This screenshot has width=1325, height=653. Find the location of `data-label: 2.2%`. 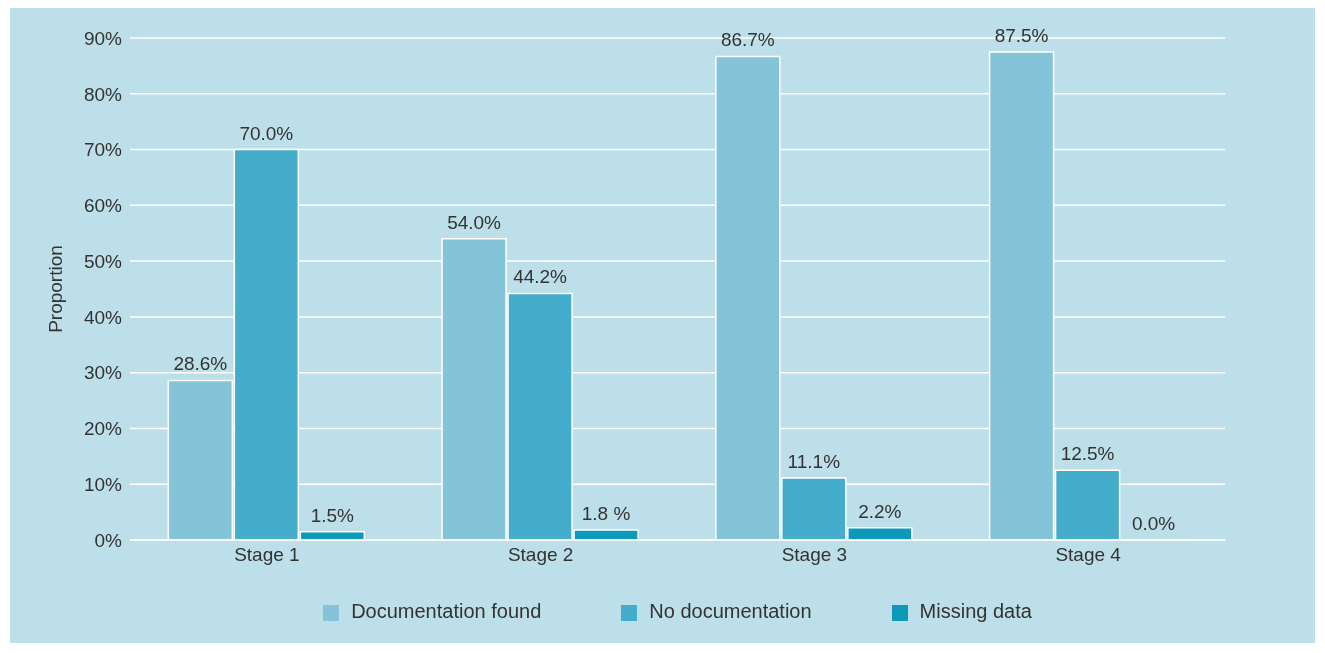

data-label: 2.2% is located at coordinates (880, 511).